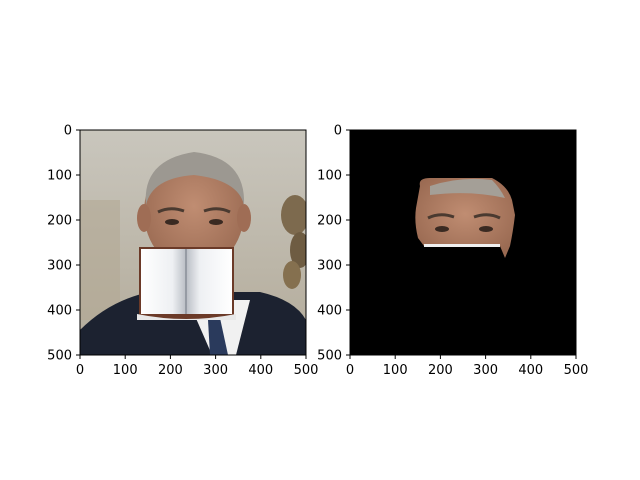 The width and height of the screenshot is (640, 480). What do you see at coordinates (440, 370) in the screenshot?
I see `right-xtick-label: 200` at bounding box center [440, 370].